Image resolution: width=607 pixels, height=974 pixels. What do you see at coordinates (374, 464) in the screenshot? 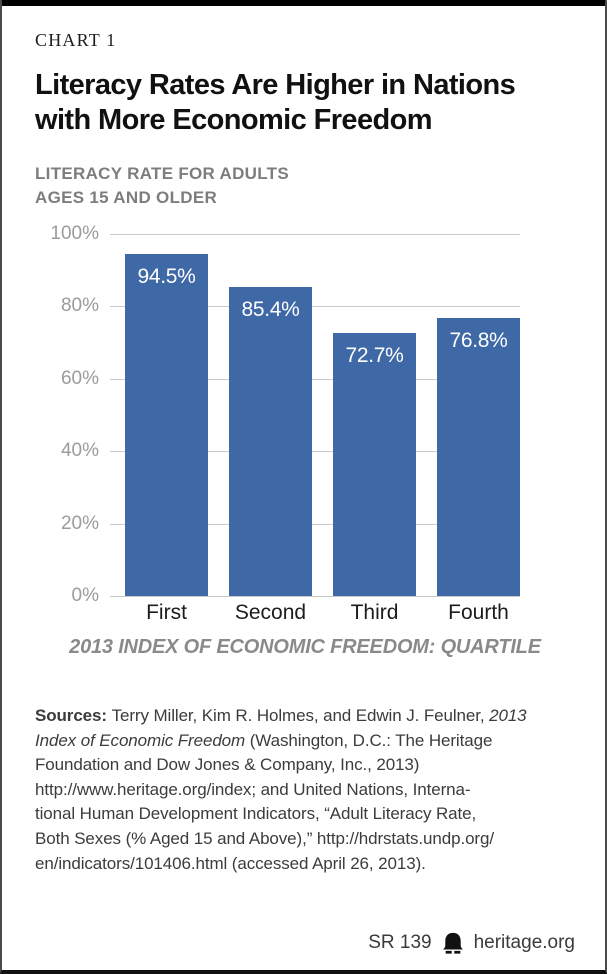
I see `bar-third: 72.7%` at bounding box center [374, 464].